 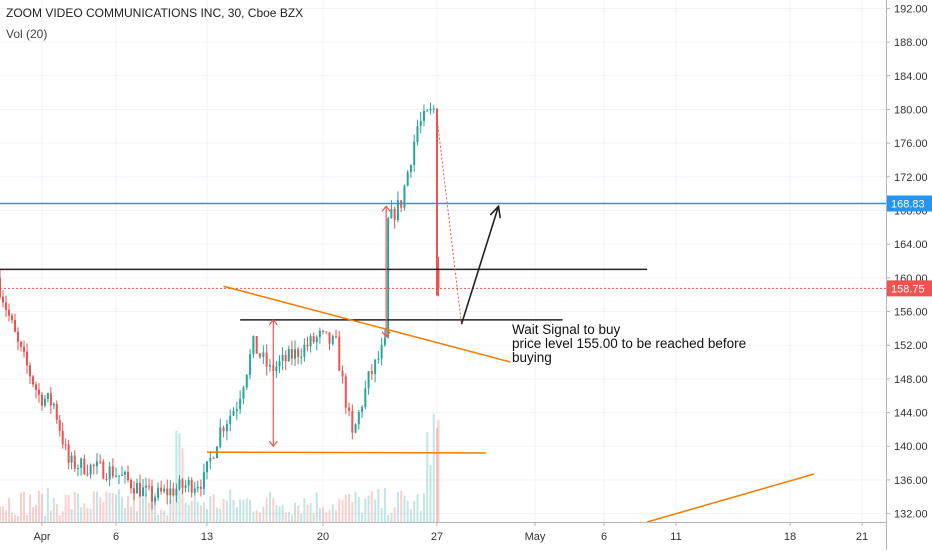 I want to click on price-badge, so click(x=909, y=288).